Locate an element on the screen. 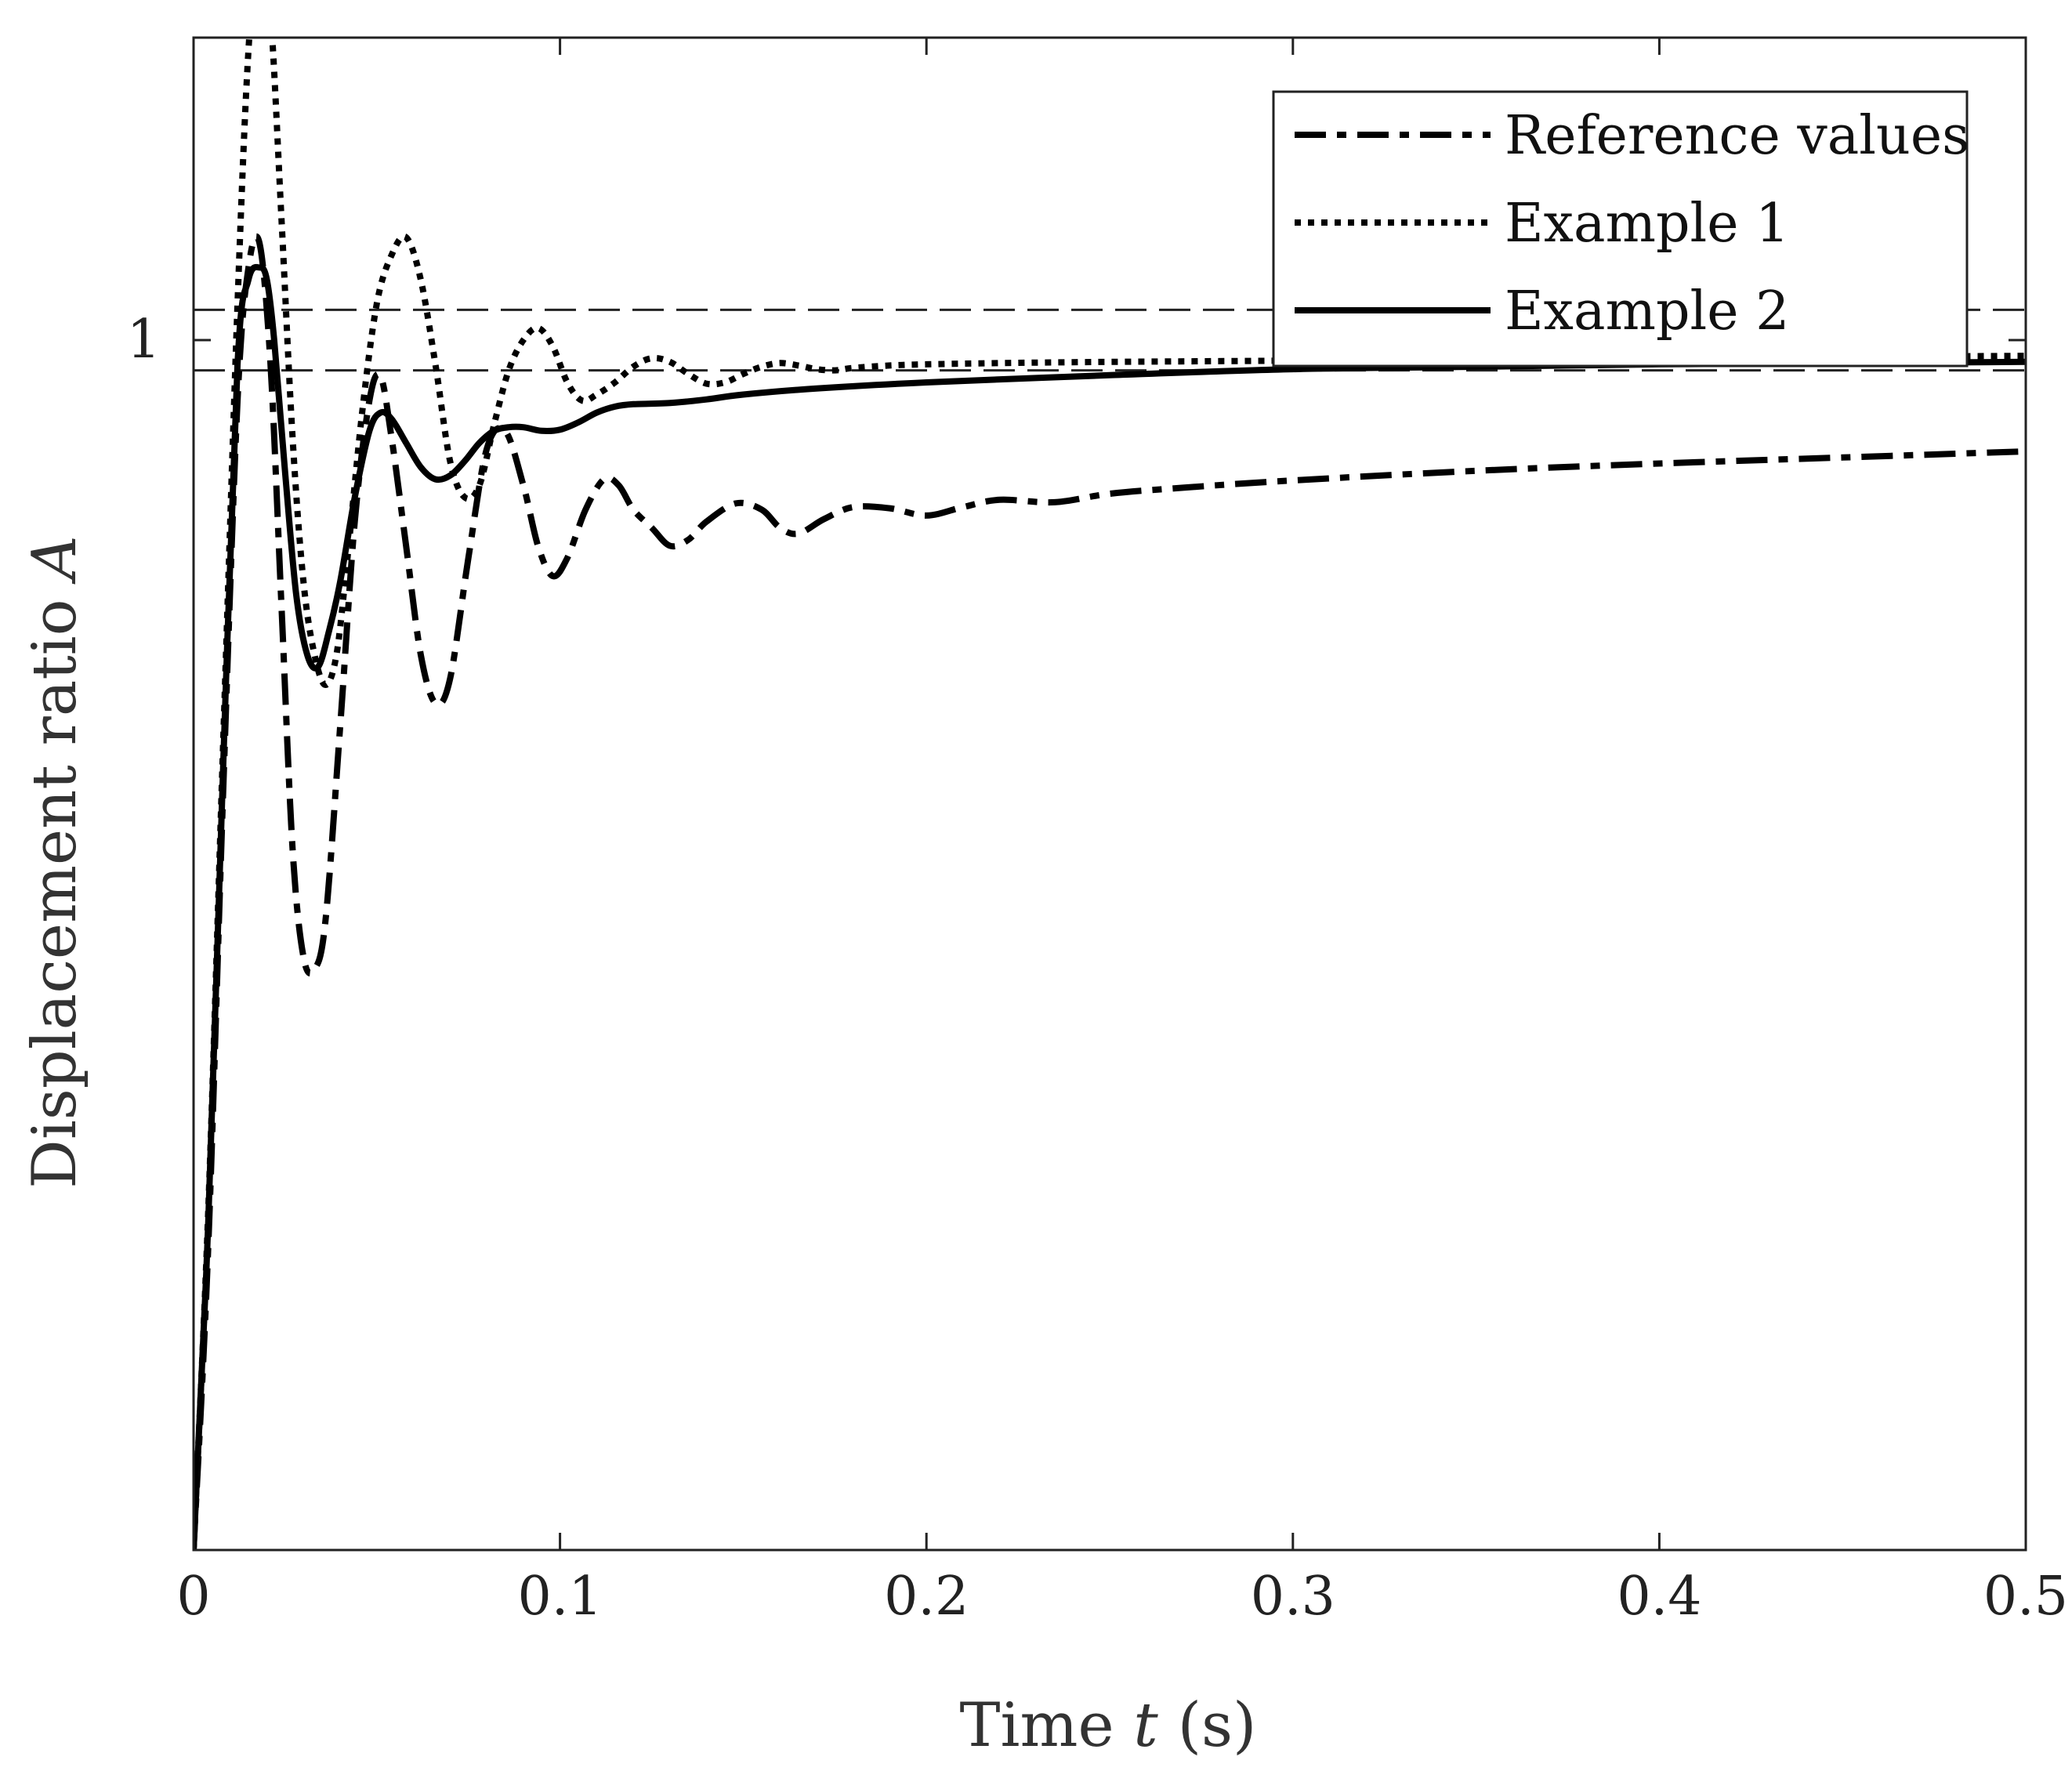 The width and height of the screenshot is (2072, 1771). legend-box is located at coordinates (1620, 229).